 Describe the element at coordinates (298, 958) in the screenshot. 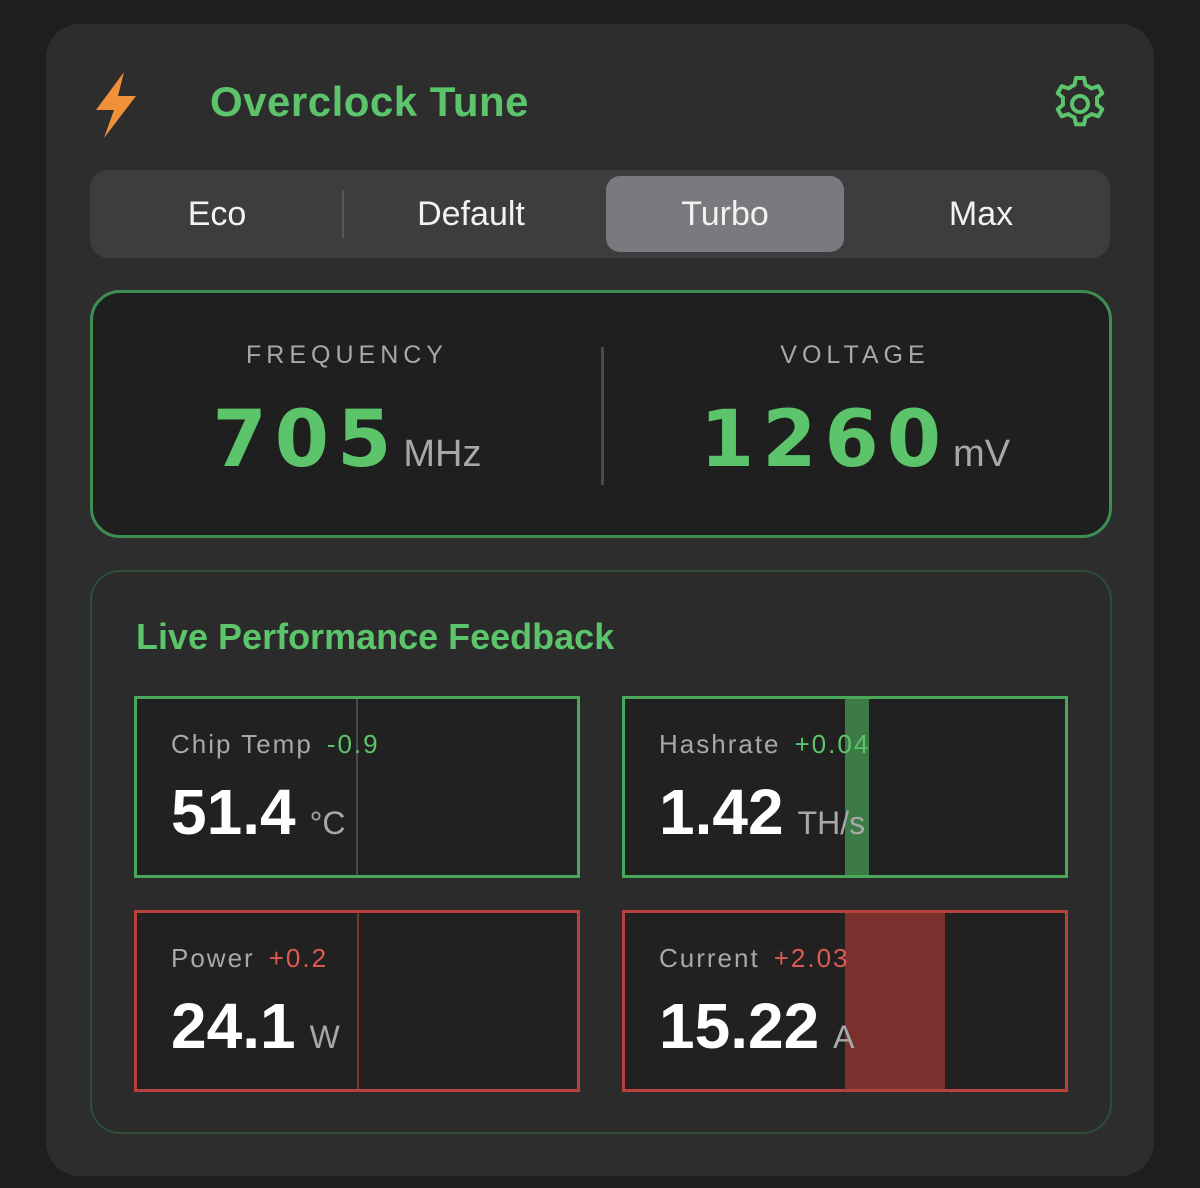

I see `metric-delta: +0.2` at that location.